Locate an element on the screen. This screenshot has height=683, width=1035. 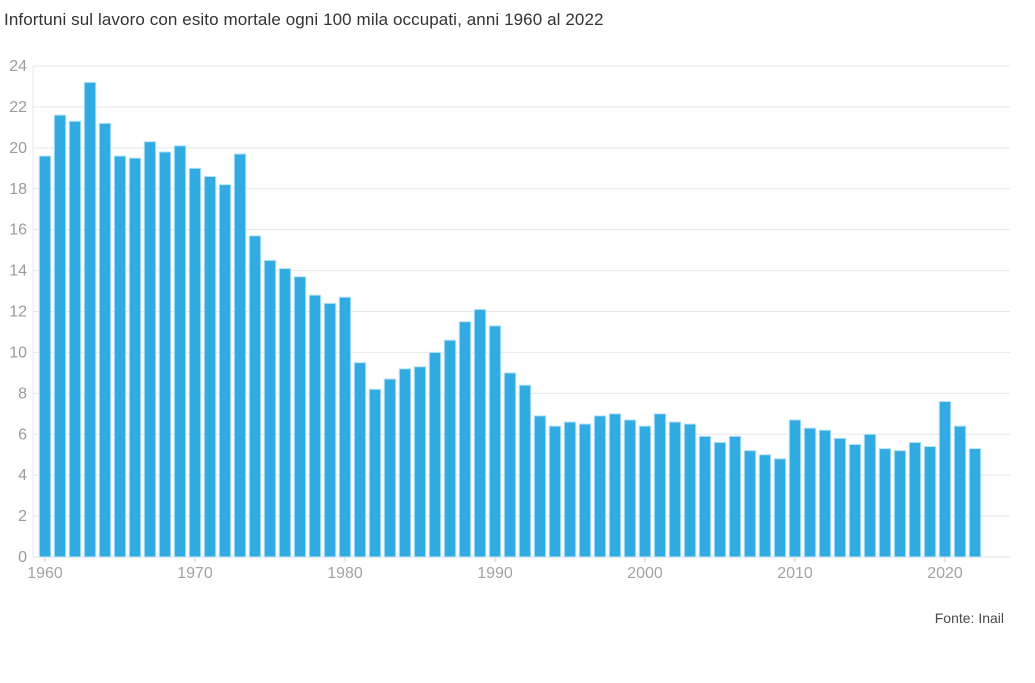
bar-2002 is located at coordinates (675, 489).